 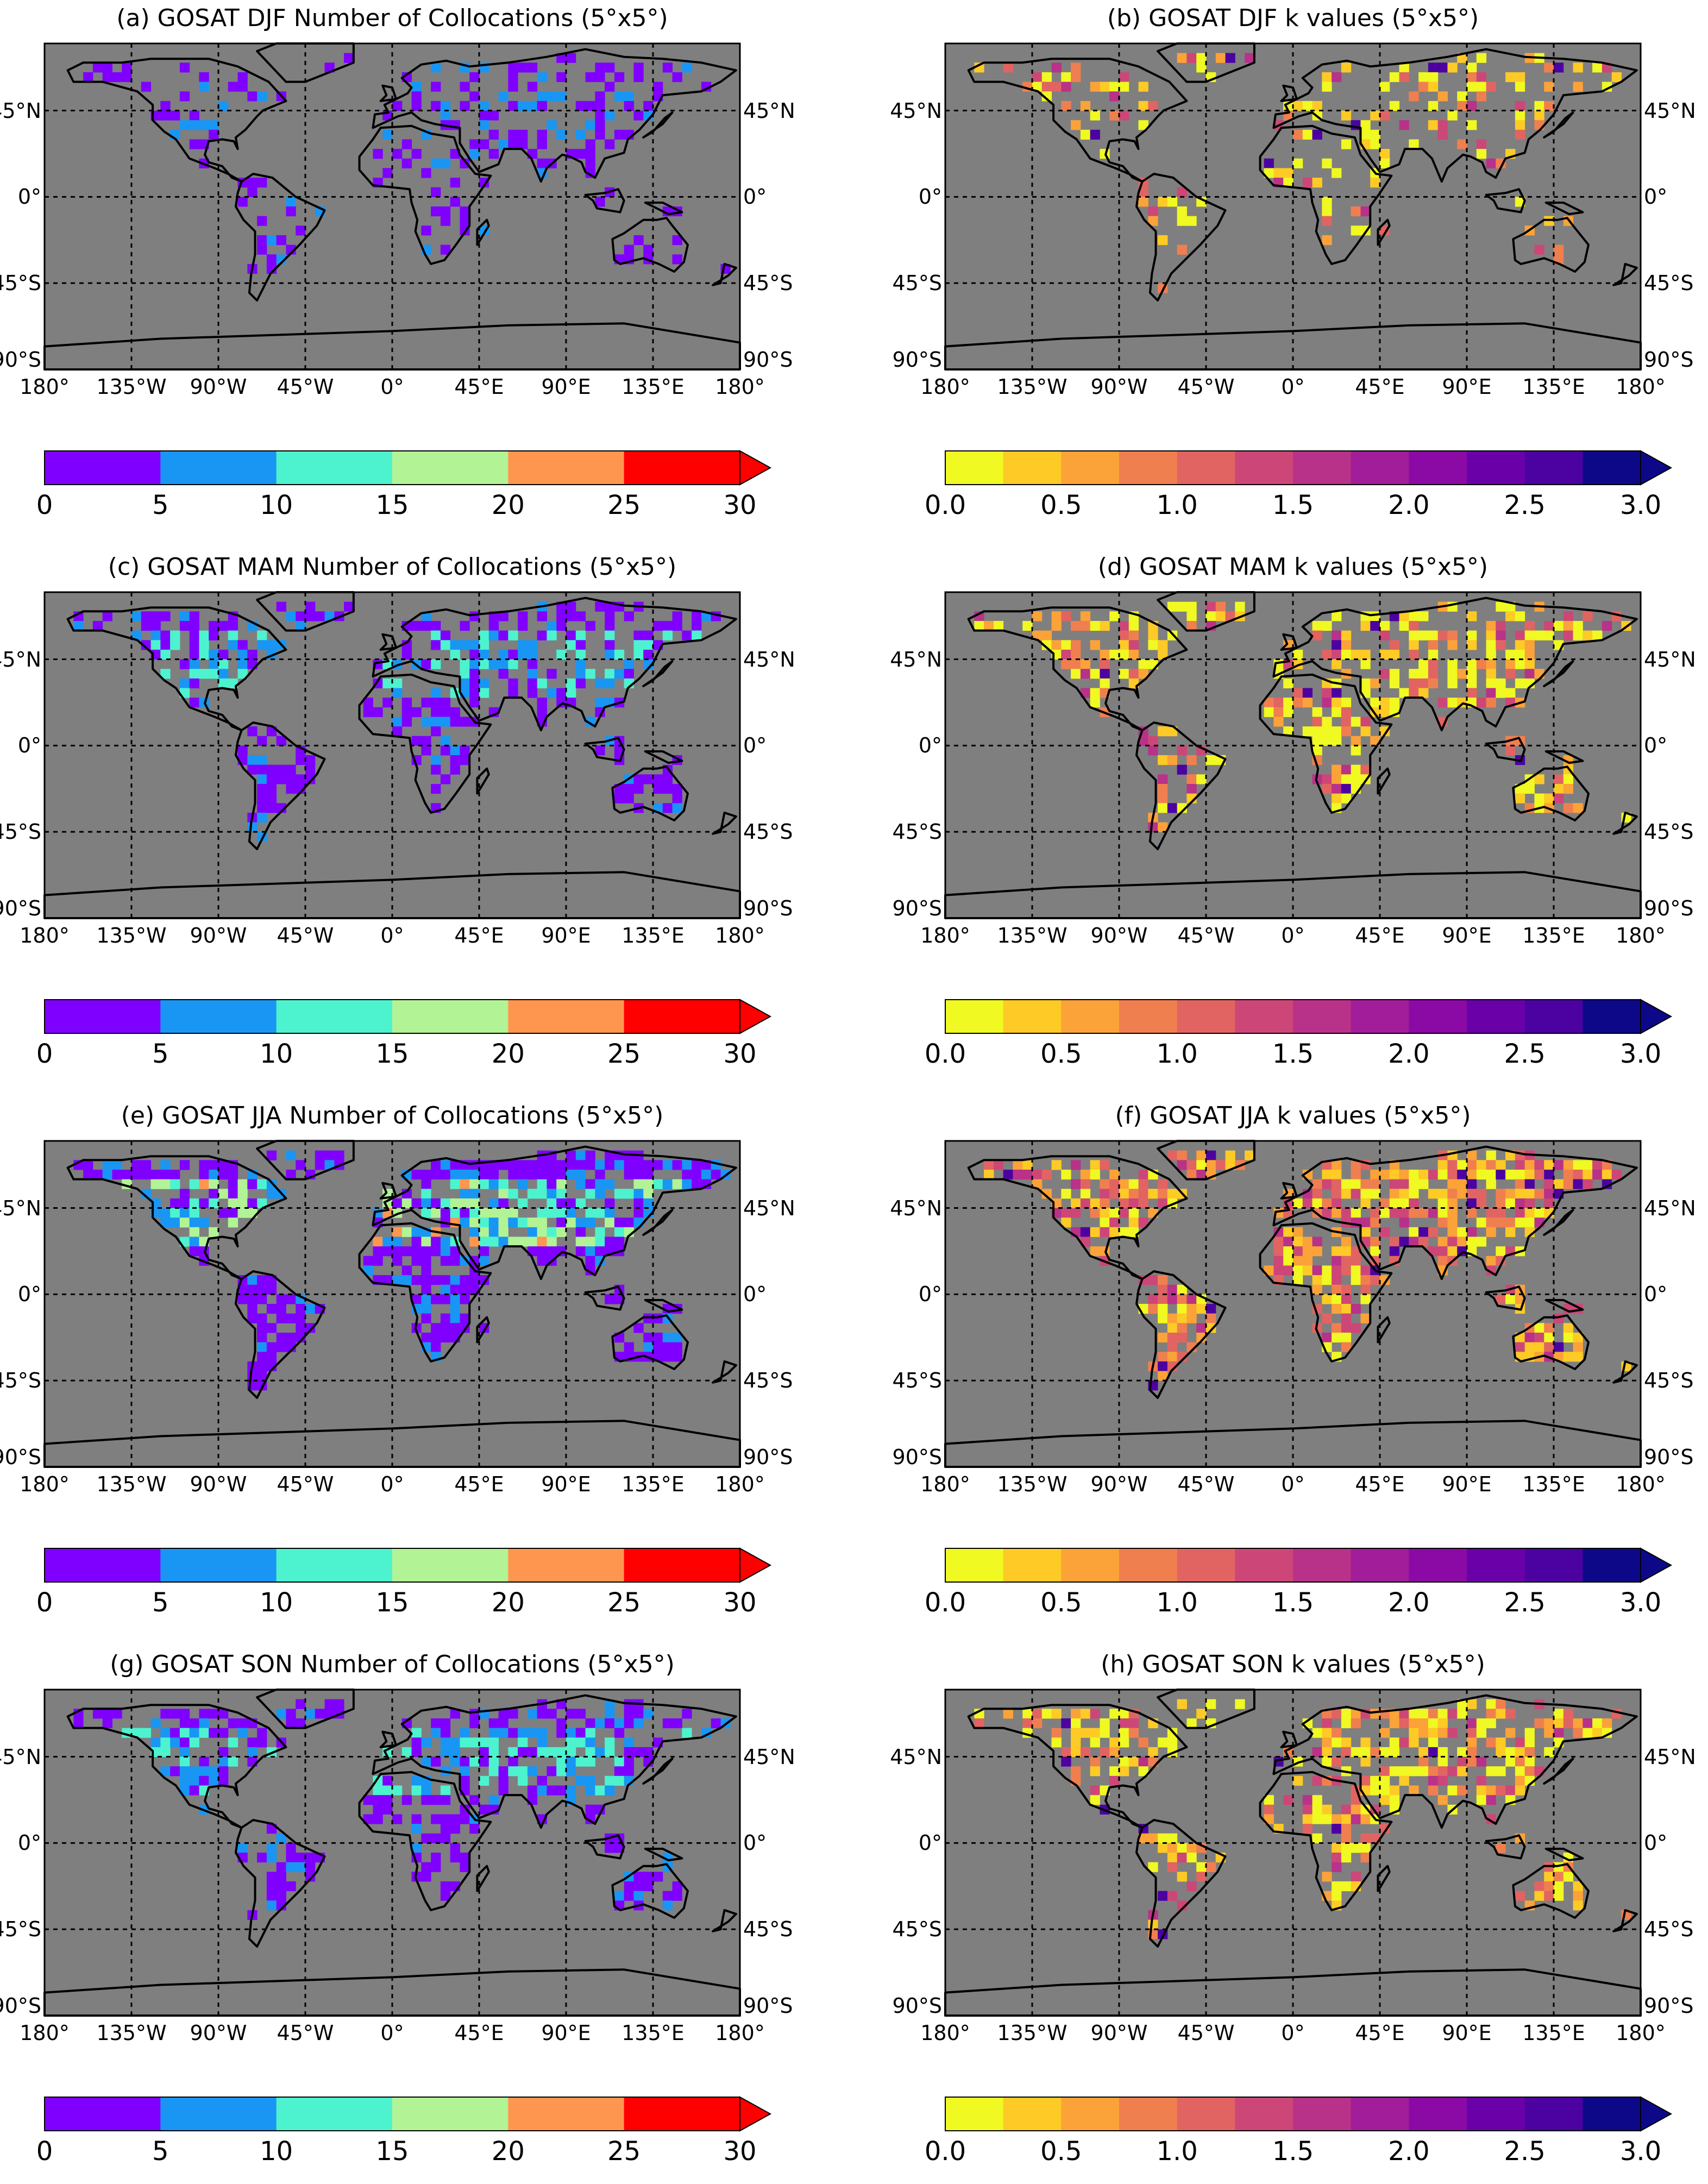 What do you see at coordinates (768, 283) in the screenshot?
I see `lat-tick-label-right: 45°S` at bounding box center [768, 283].